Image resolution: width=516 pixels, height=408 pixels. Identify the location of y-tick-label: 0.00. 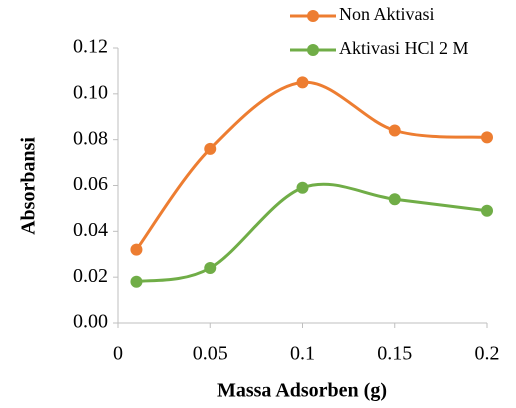
(90, 322).